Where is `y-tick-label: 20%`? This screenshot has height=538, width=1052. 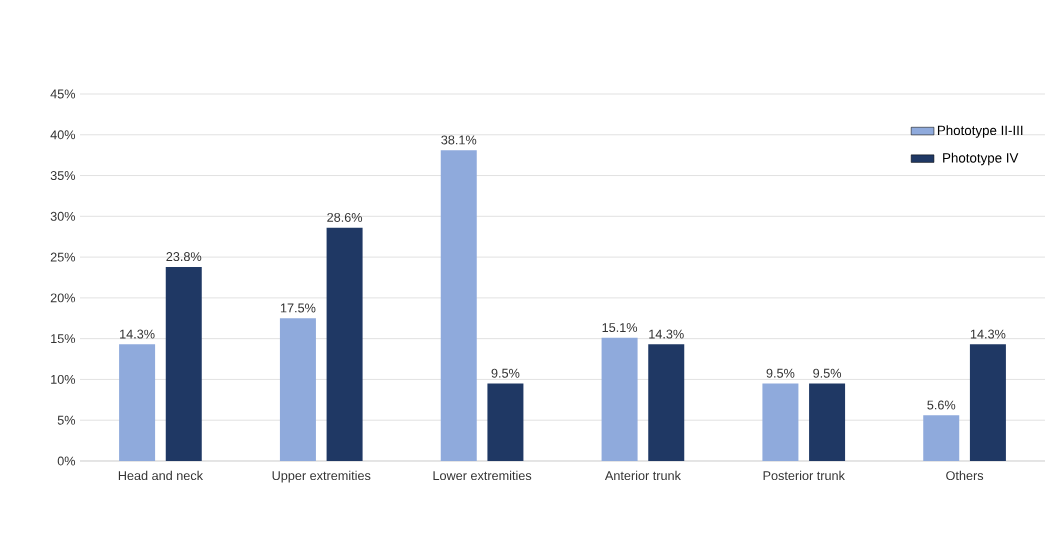
y-tick-label: 20% is located at coordinates (63, 298).